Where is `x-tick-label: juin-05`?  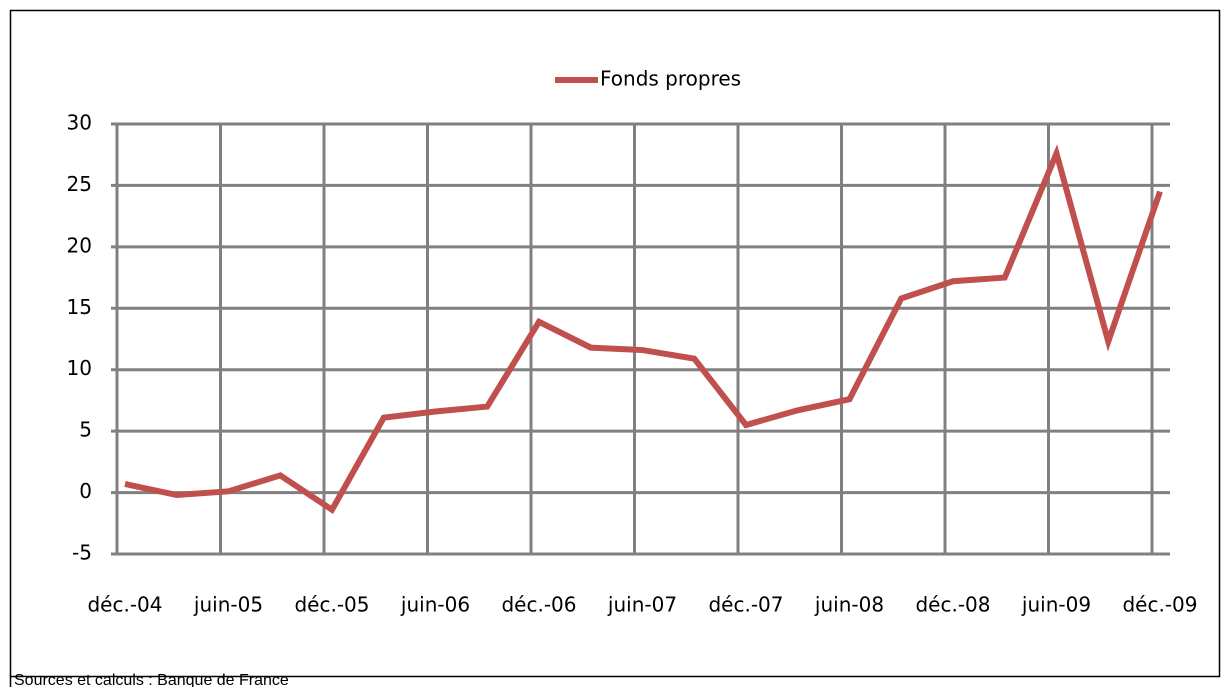
x-tick-label: juin-05 is located at coordinates (228, 605).